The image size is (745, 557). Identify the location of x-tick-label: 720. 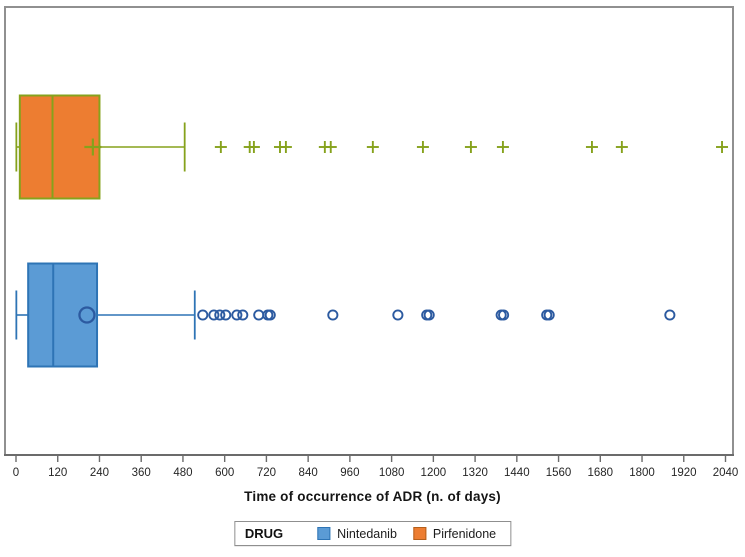
(266, 473).